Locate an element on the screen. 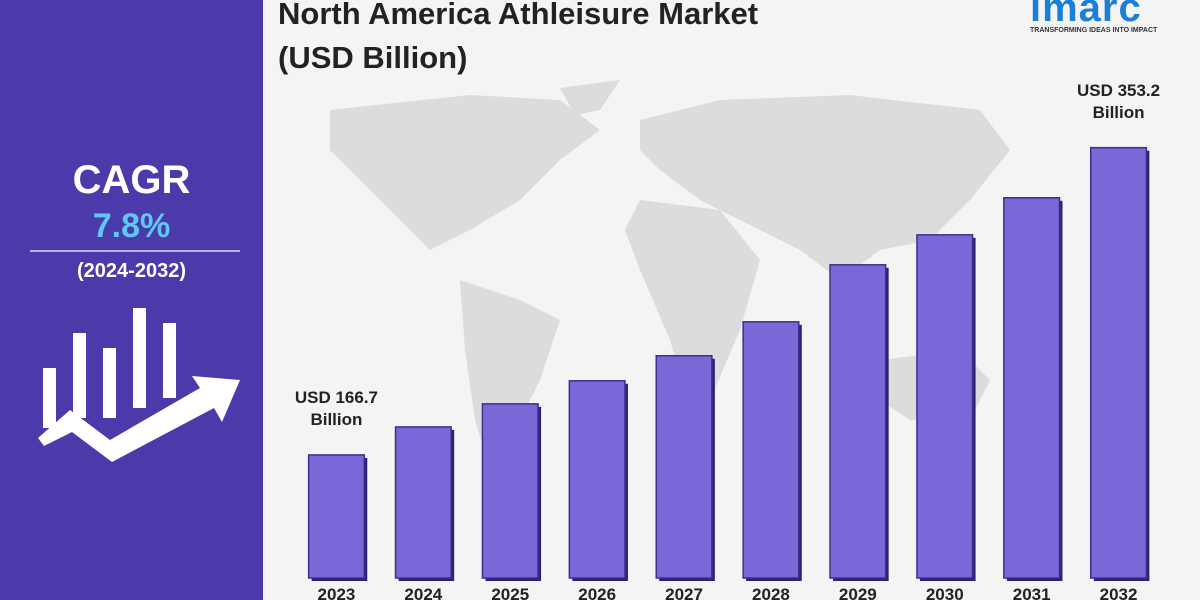 The image size is (1200, 600). x-tick-label: 2032 is located at coordinates (1119, 592).